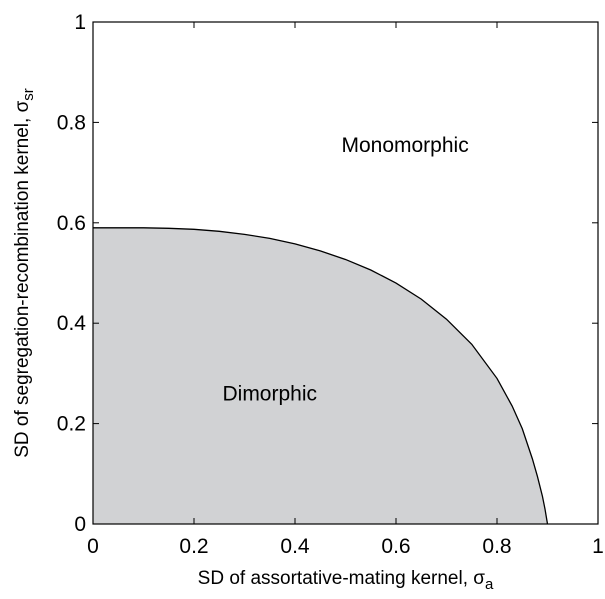 This screenshot has height=599, width=605. I want to click on region-label-monomorphic: Monomorphic, so click(404, 145).